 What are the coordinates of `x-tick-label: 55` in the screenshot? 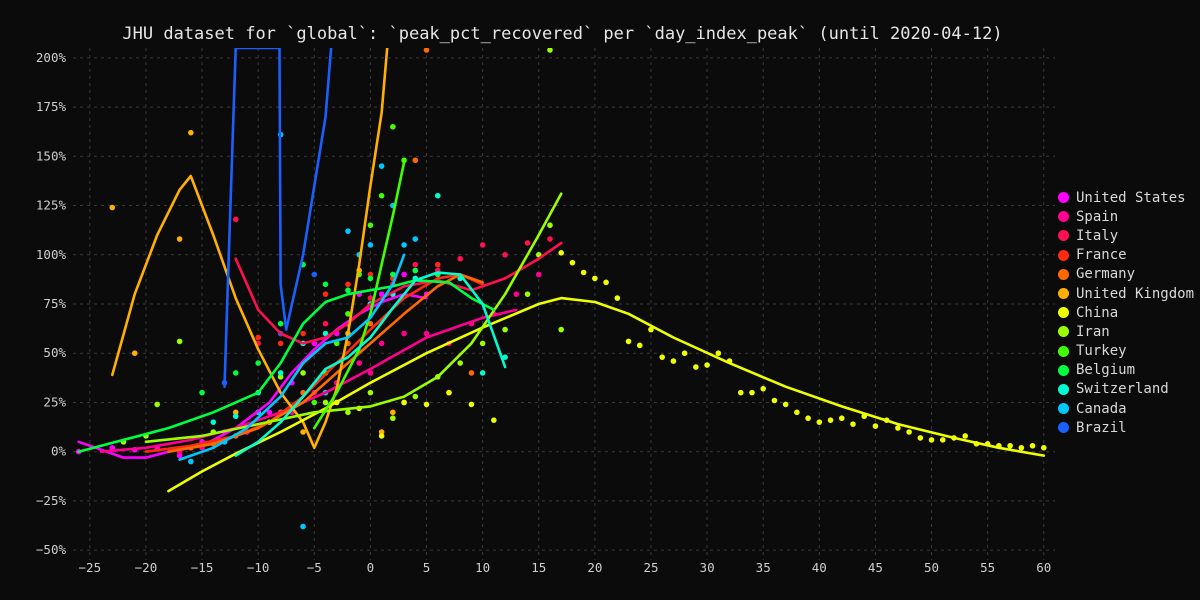 It's located at (987, 567).